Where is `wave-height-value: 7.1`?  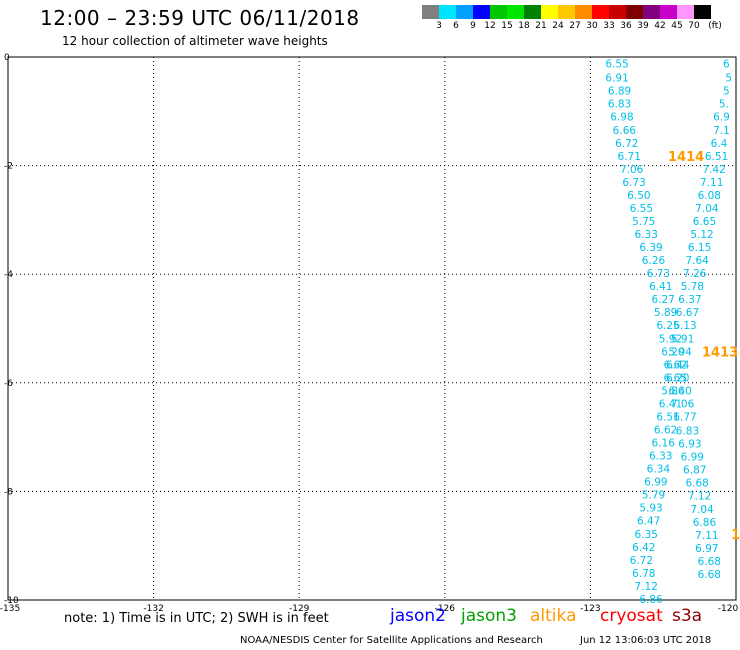
wave-height-value: 7.1 is located at coordinates (721, 131).